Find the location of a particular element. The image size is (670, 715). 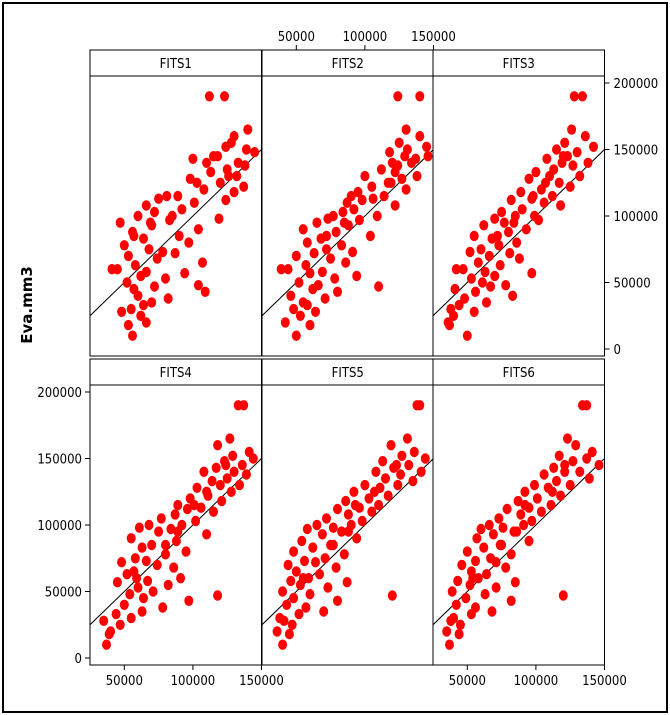

x-tick-label: 50000 is located at coordinates (124, 681).